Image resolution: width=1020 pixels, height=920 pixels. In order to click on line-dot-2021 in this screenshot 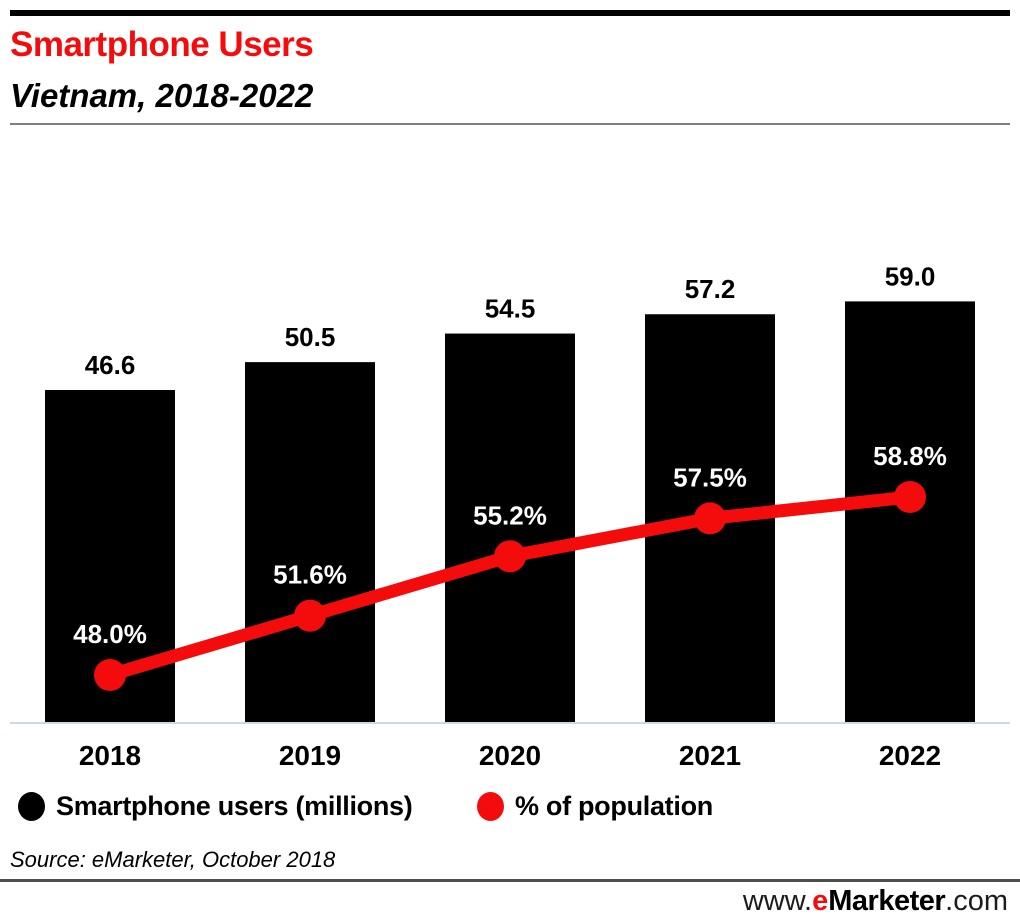, I will do `click(710, 518)`.